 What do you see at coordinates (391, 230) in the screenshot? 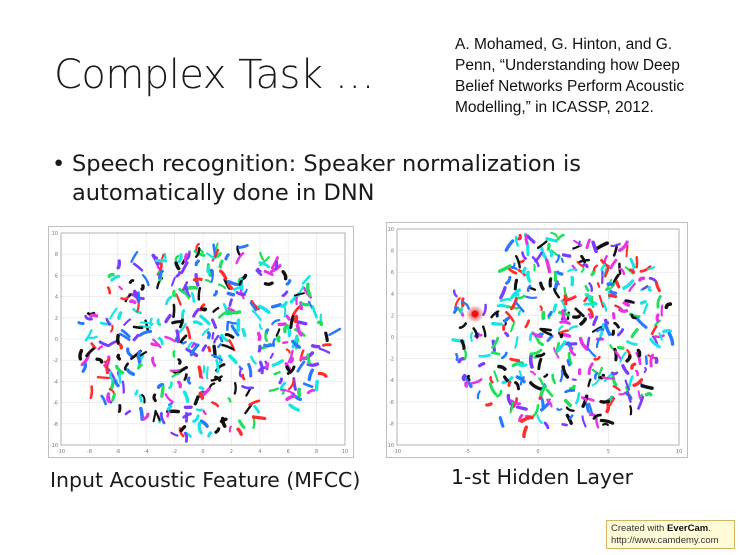
I see `y-tick-label: 10` at bounding box center [391, 230].